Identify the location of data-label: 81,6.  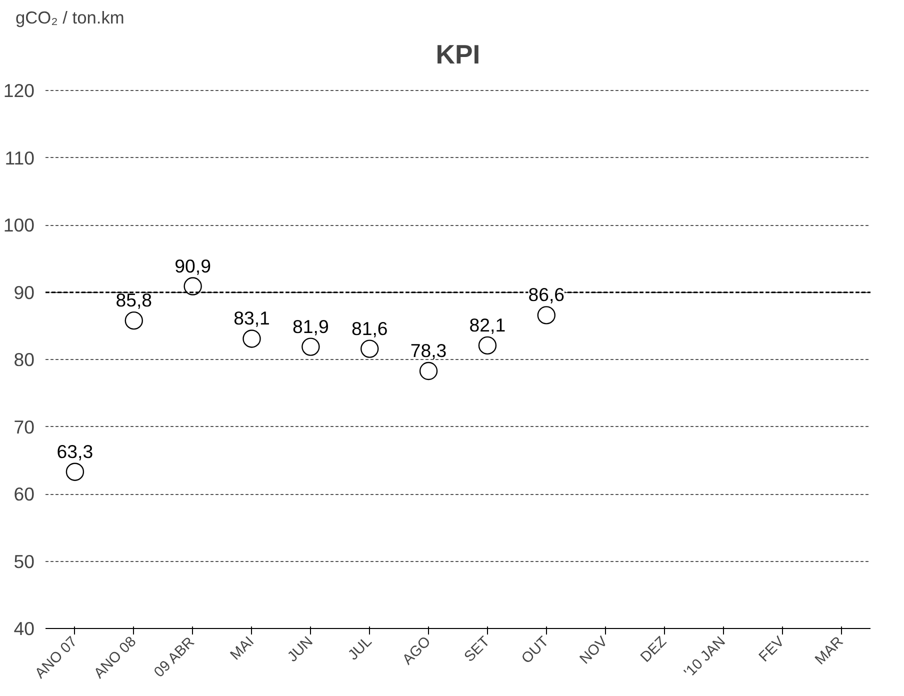
(369, 328).